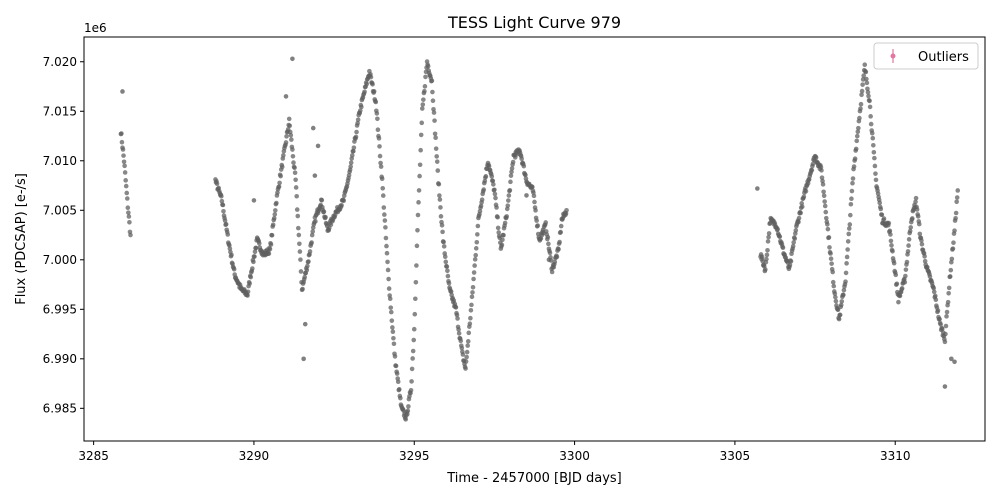  Describe the element at coordinates (60, 260) in the screenshot. I see `y-tick-label: 7.000` at that location.